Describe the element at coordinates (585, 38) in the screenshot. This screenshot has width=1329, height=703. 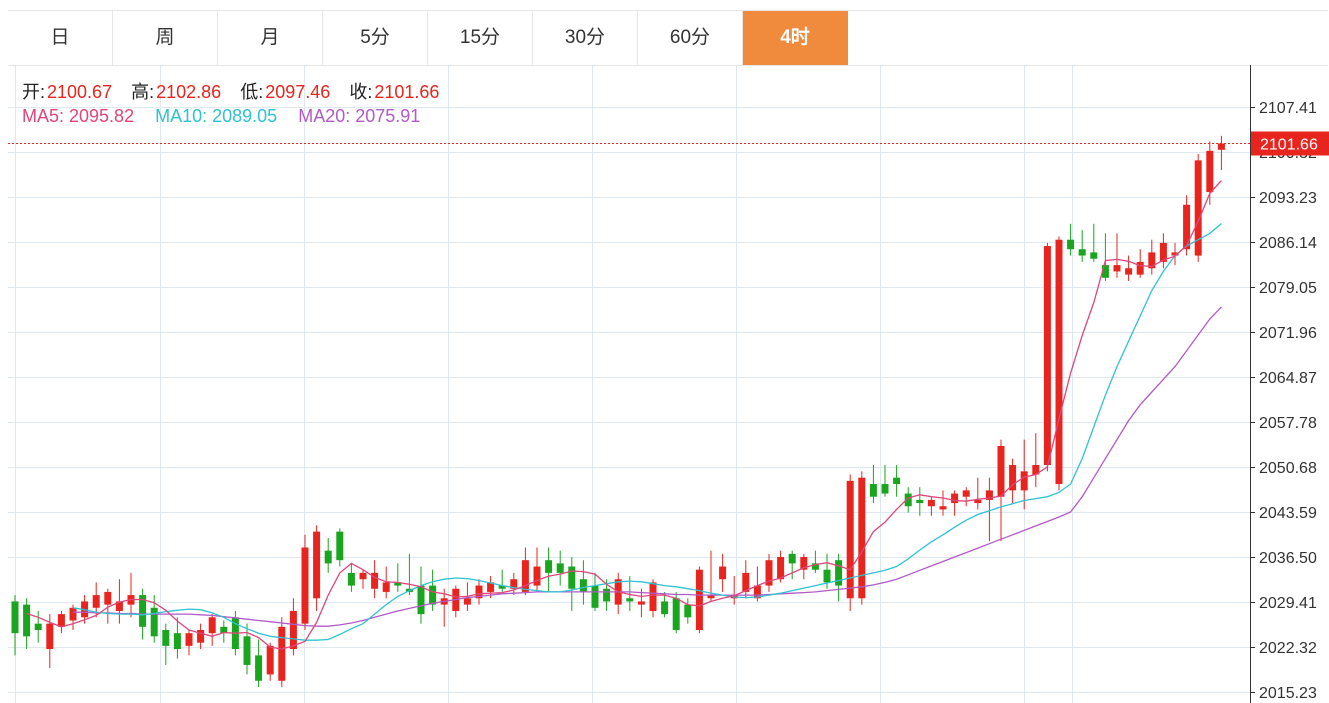
I see `tab-30min: 30分` at that location.